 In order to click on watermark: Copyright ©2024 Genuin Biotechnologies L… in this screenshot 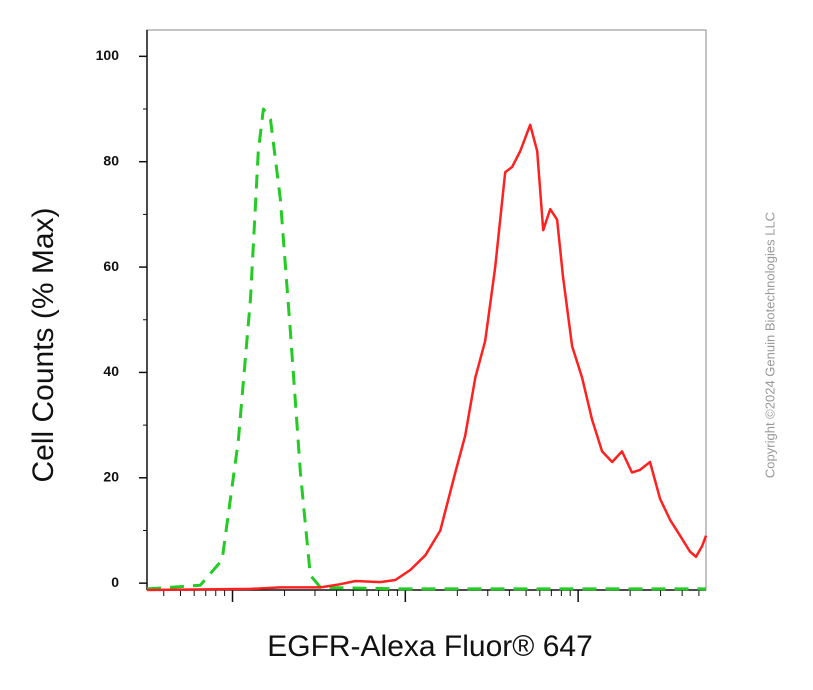, I will do `click(769, 345)`.